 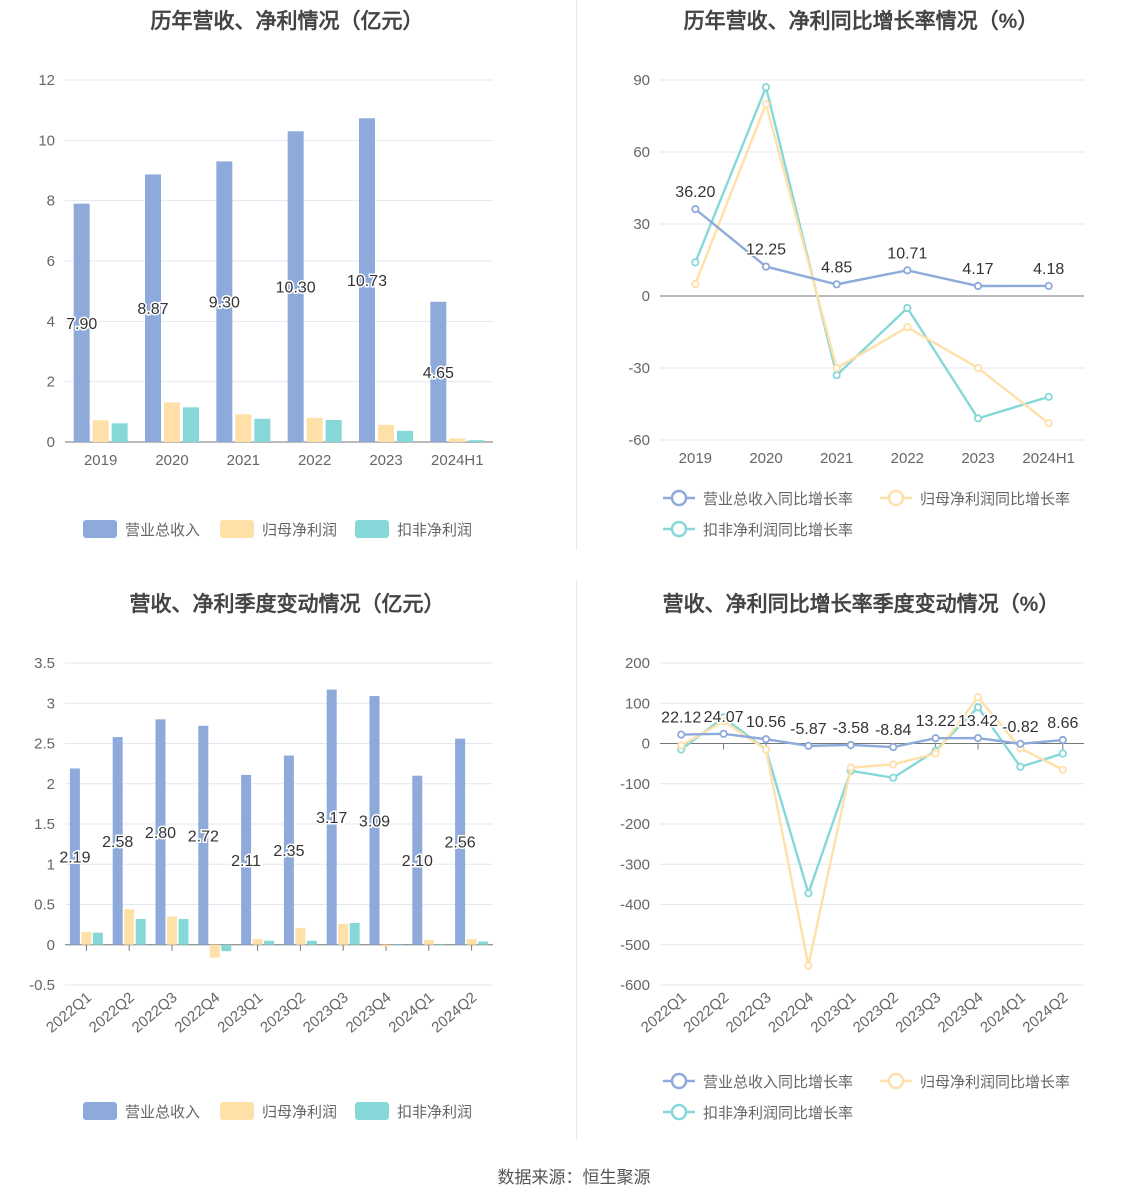 I want to click on data-label: 8.87, so click(x=152, y=309).